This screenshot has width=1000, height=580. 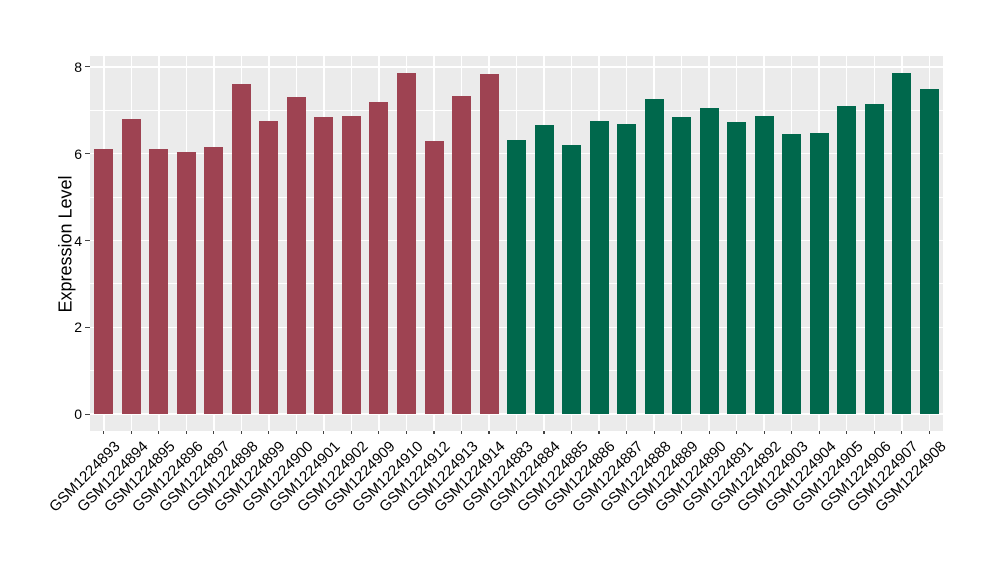 What do you see at coordinates (159, 282) in the screenshot?
I see `bar-GSM1224895` at bounding box center [159, 282].